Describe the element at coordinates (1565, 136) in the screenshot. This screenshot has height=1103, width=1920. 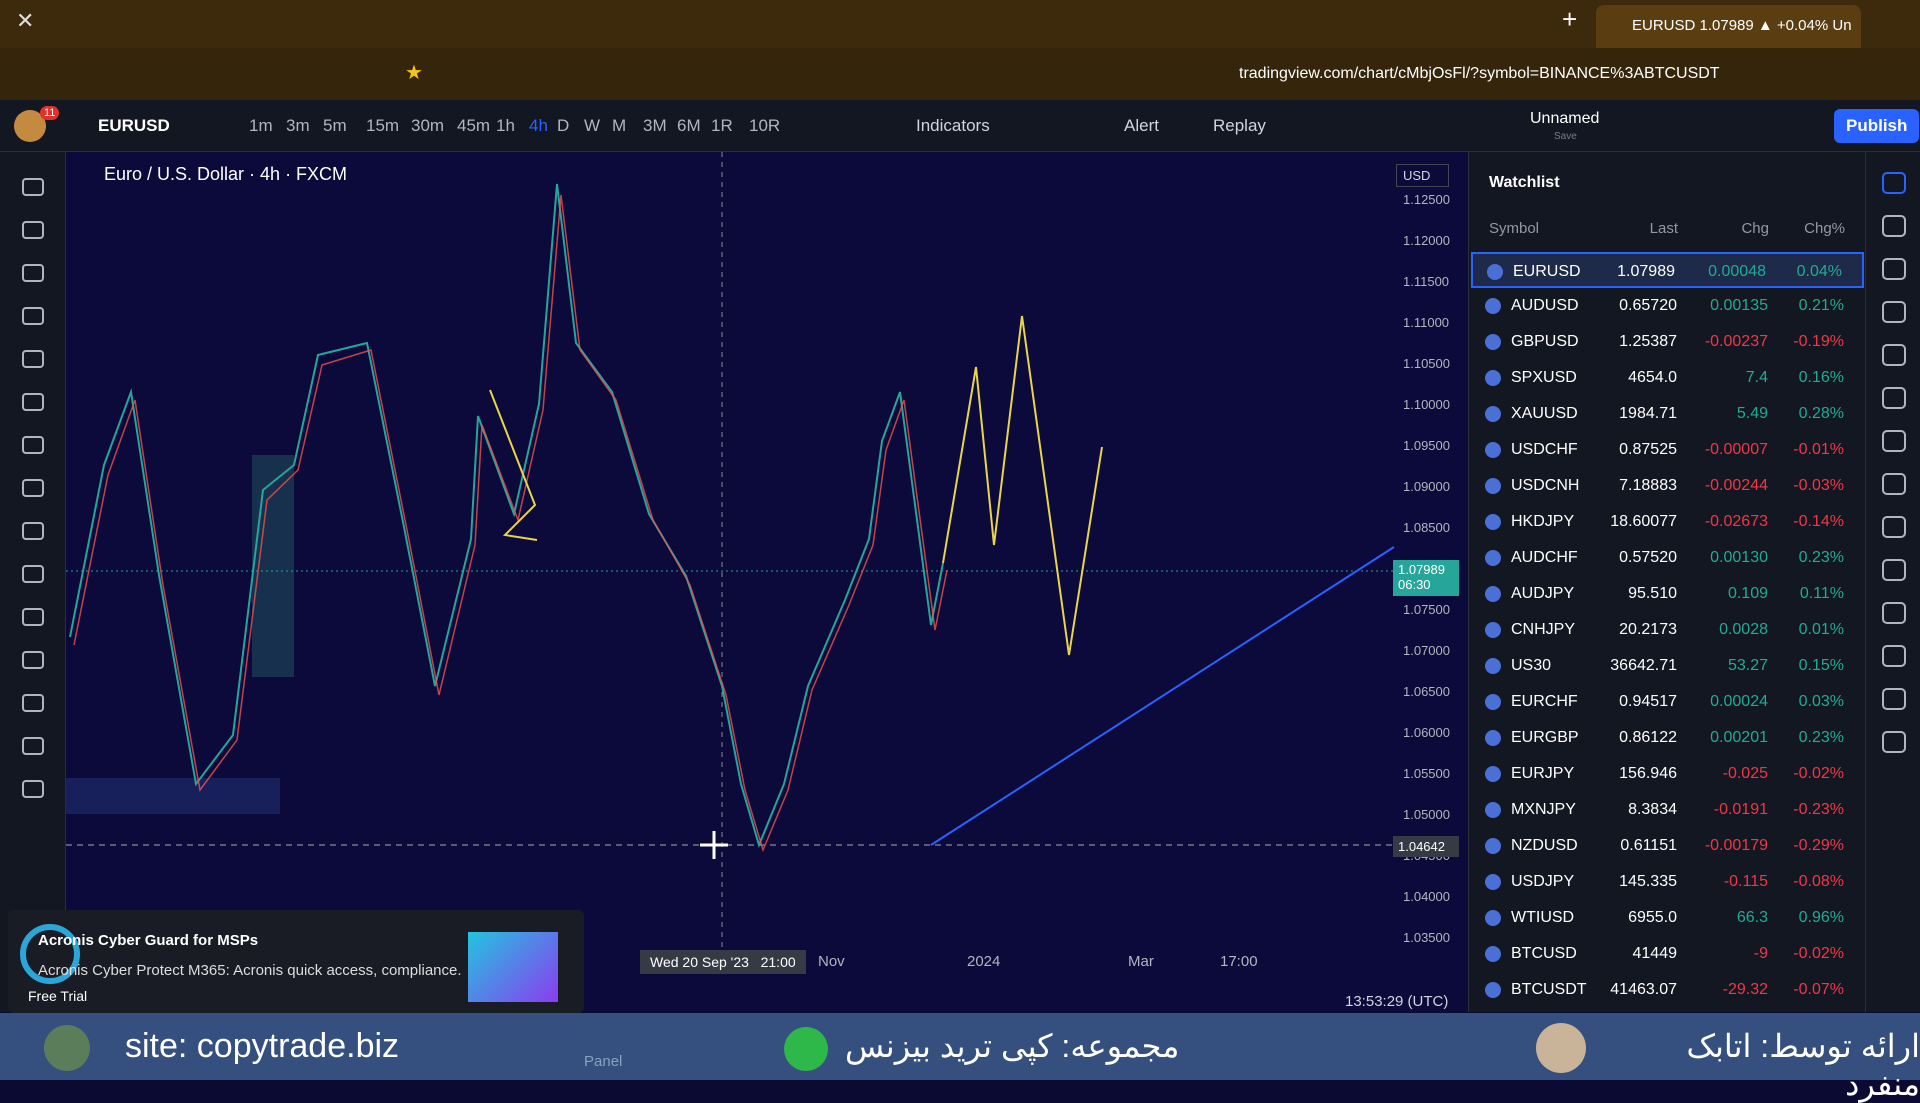
I see `save-label: Save` at that location.